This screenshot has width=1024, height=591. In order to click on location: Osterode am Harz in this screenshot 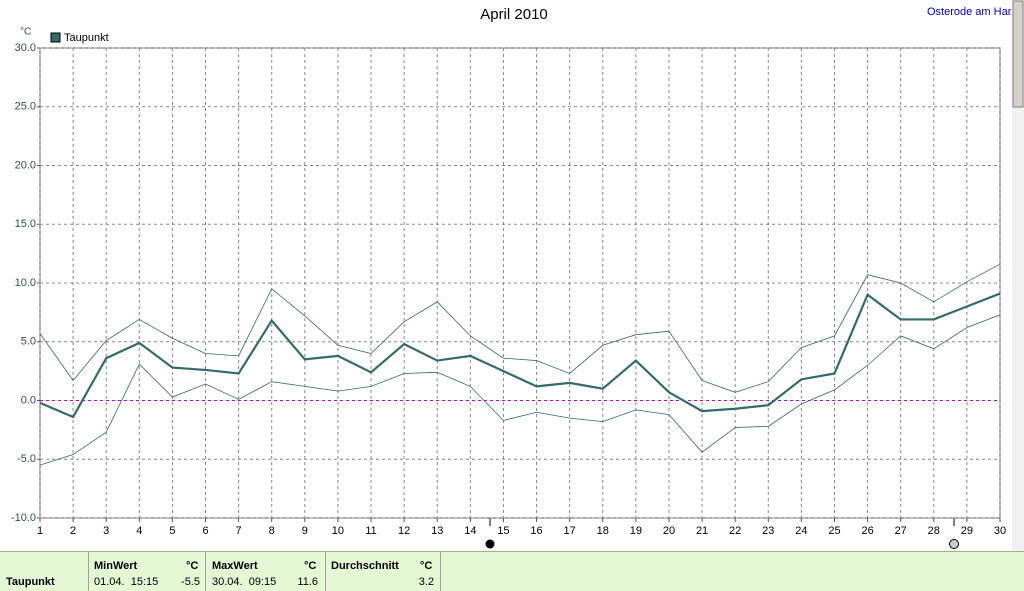, I will do `click(972, 12)`.